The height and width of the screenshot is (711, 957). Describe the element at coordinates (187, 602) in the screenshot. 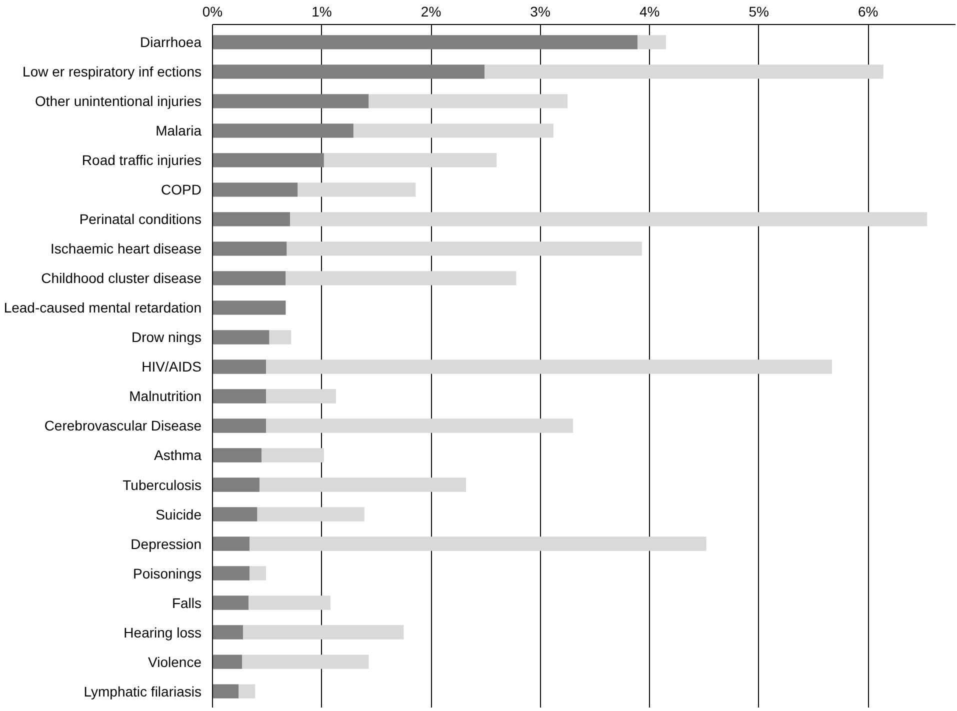

I see `y-tick-label: Falls` at that location.